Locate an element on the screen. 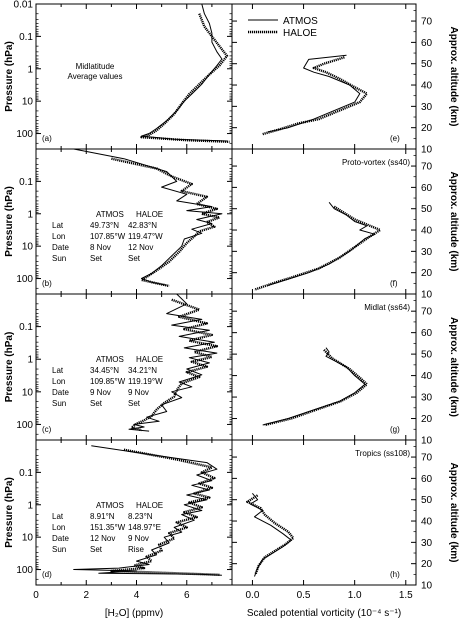 This screenshot has width=462, height=623. x-axis-title-right: Scaled potential vorticity (10⁻⁴ s⁻¹) is located at coordinates (324, 613).